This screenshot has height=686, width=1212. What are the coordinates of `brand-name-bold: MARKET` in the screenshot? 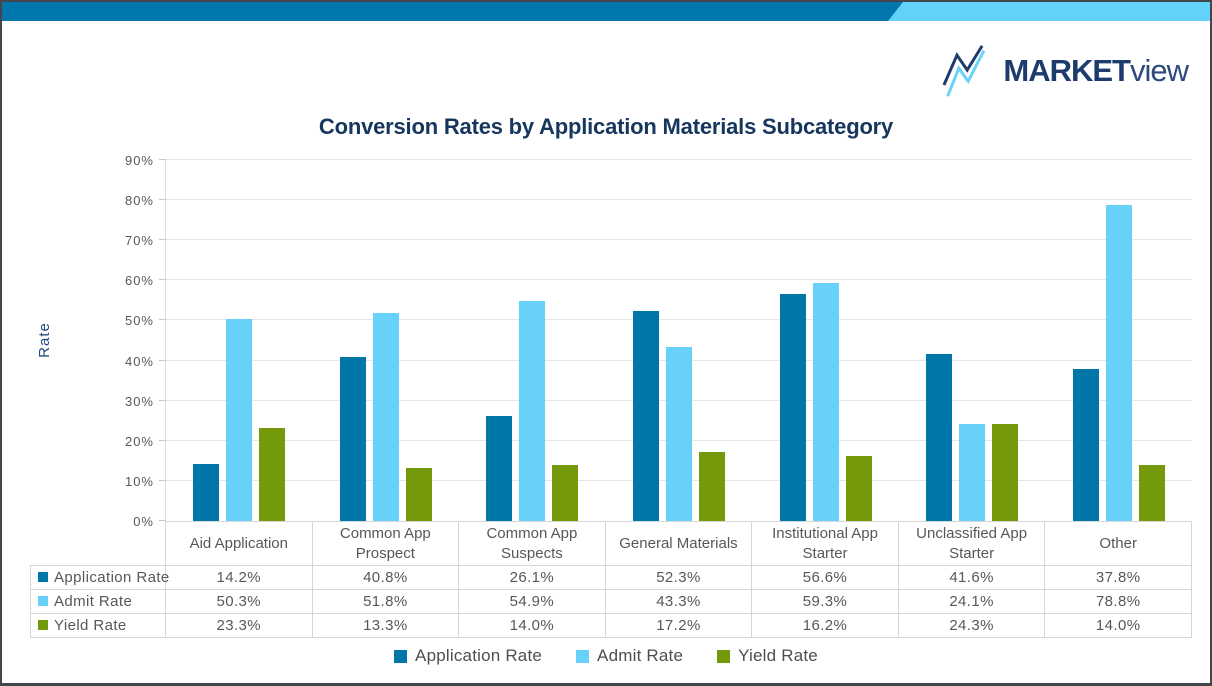 It's located at (1067, 70).